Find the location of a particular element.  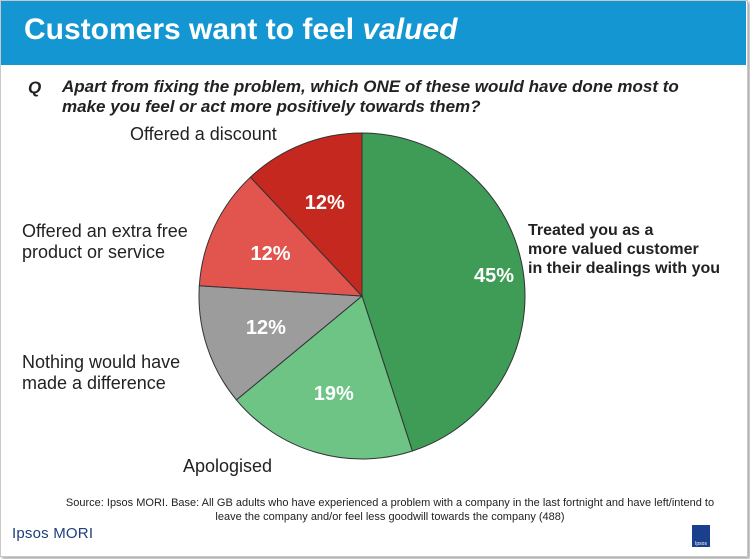

slice-label-discount: Offered a discount is located at coordinates (203, 134).